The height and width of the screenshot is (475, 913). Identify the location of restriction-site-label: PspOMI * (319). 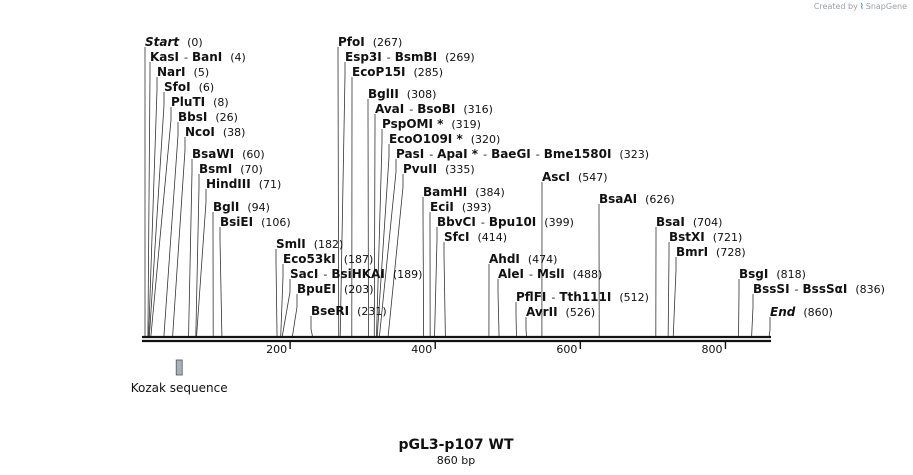
(431, 124).